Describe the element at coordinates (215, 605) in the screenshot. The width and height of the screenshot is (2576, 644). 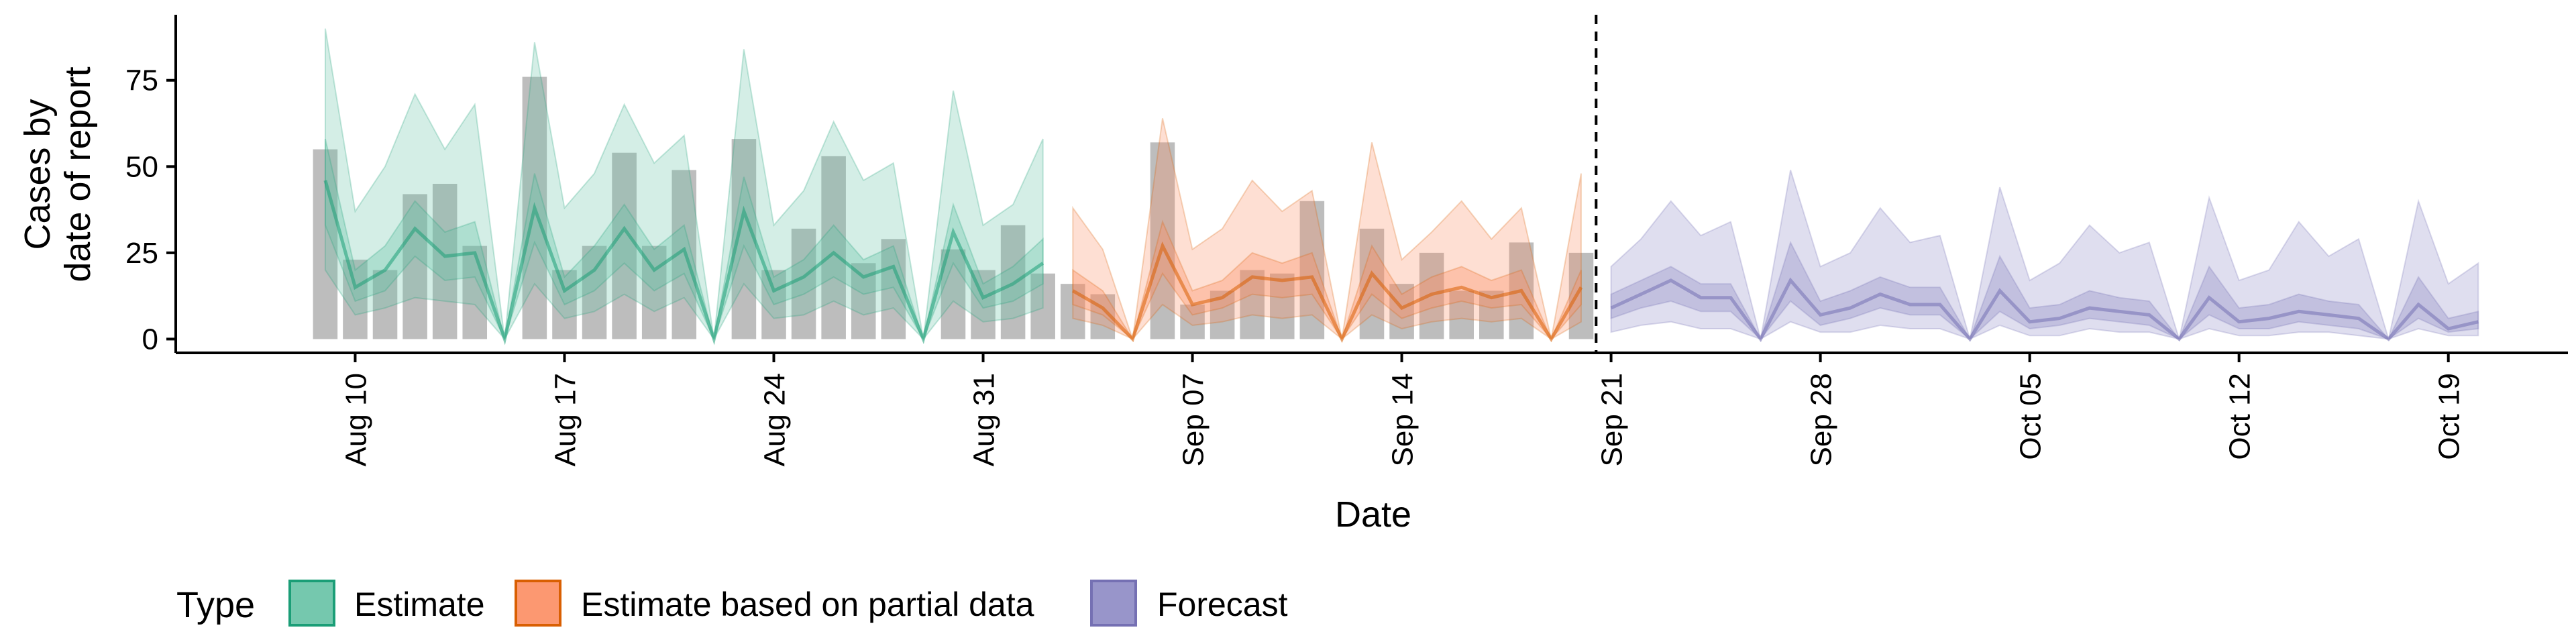
I see `legend-title: Type` at that location.